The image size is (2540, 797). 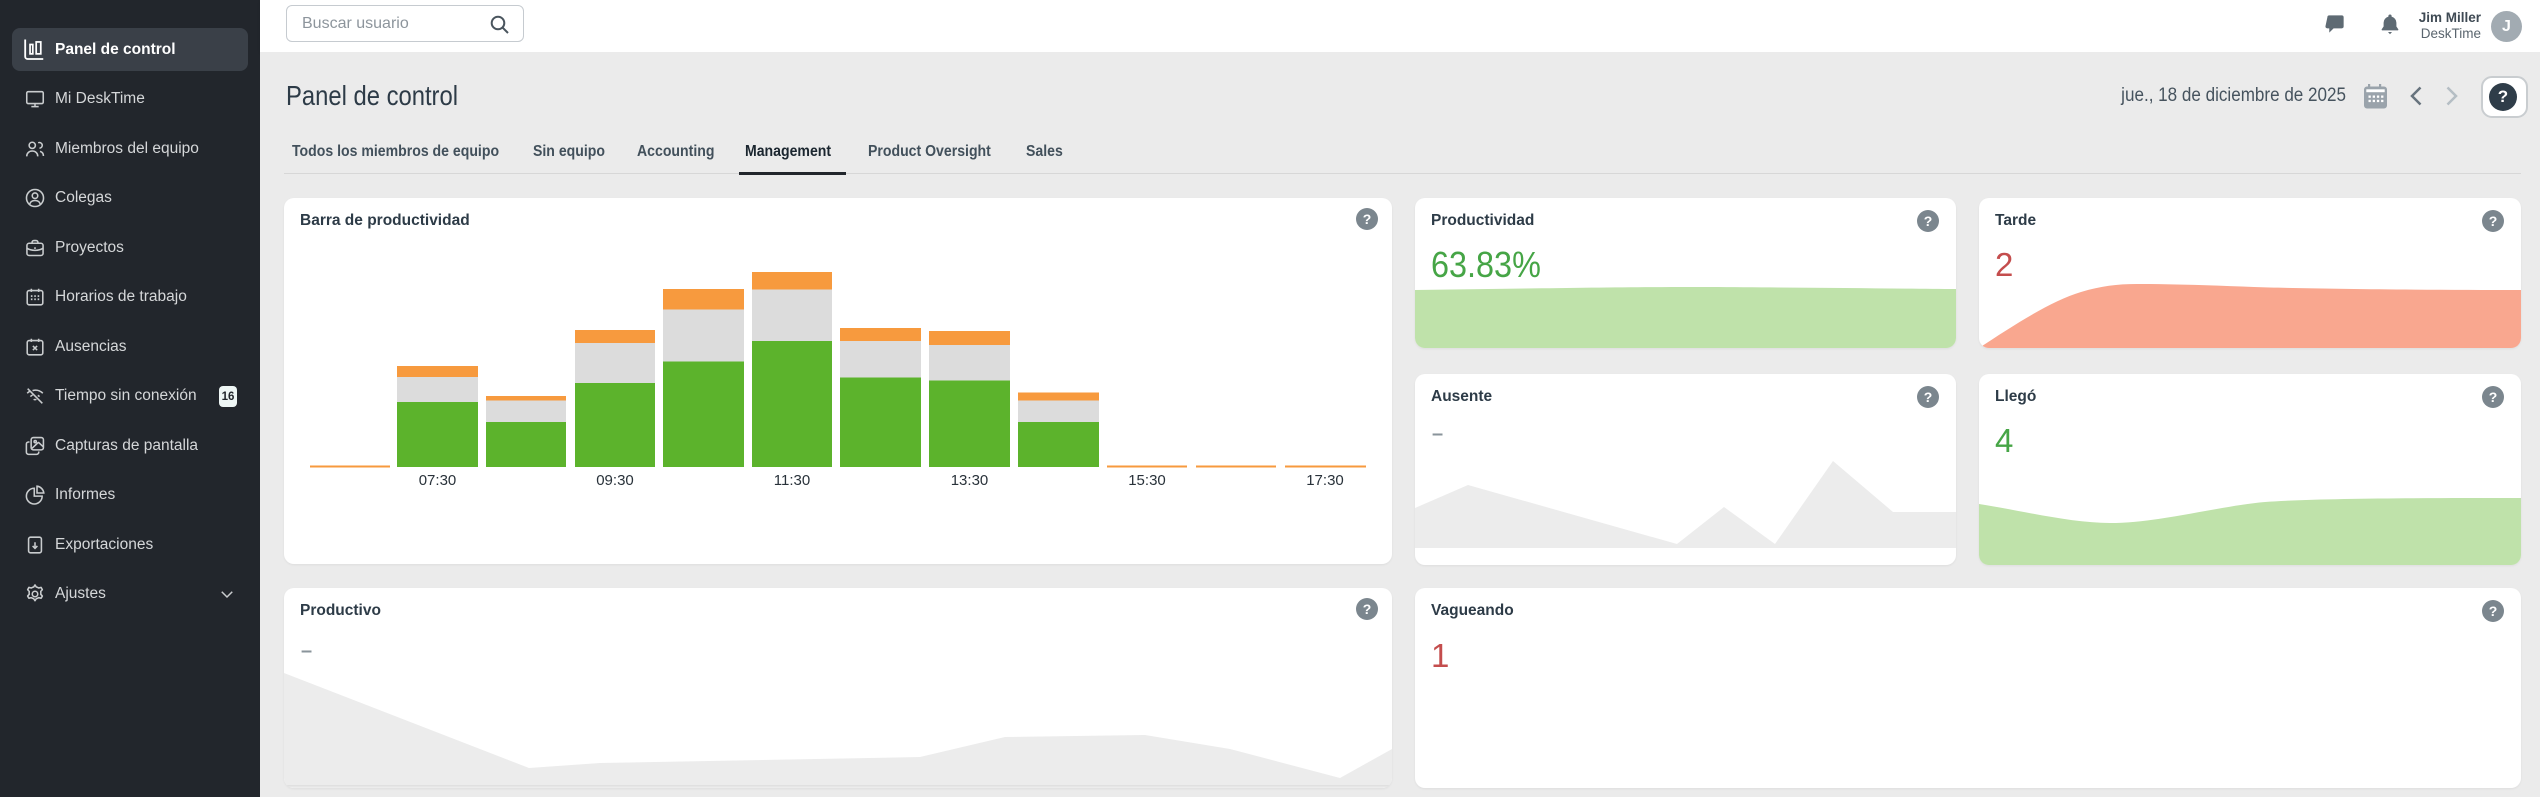 I want to click on svg-text: 07:30, so click(x=438, y=480).